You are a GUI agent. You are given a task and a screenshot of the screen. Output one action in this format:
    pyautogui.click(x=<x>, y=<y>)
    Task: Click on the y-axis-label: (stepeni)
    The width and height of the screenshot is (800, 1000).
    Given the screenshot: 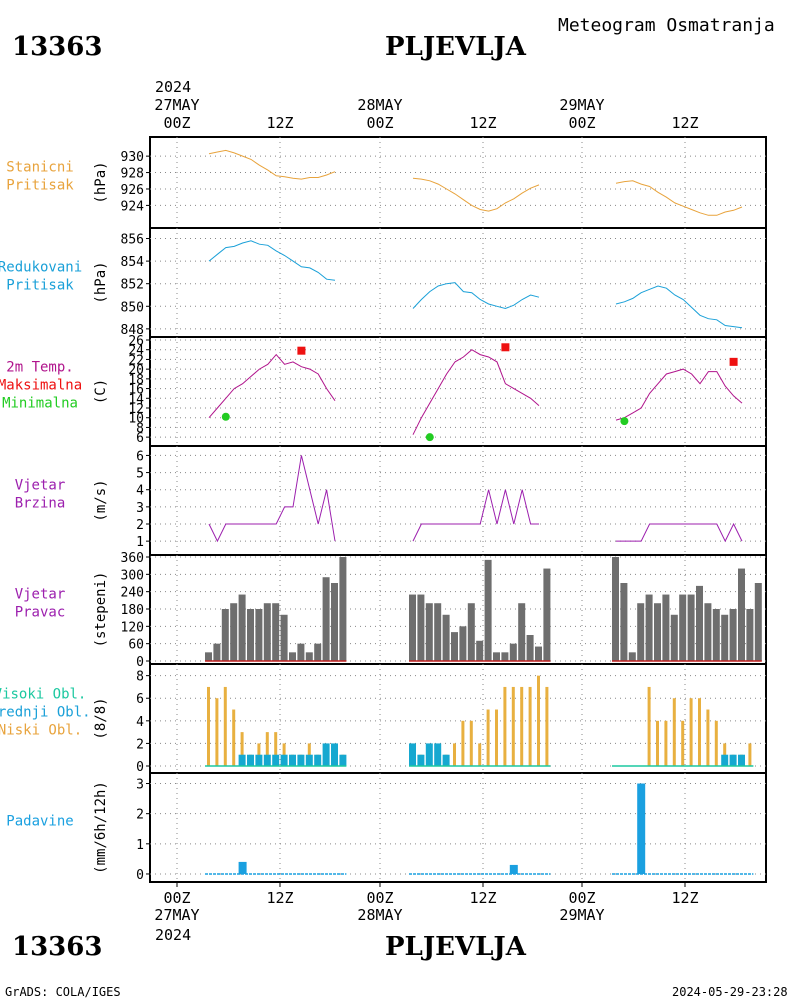 What is the action you would take?
    pyautogui.click(x=101, y=610)
    